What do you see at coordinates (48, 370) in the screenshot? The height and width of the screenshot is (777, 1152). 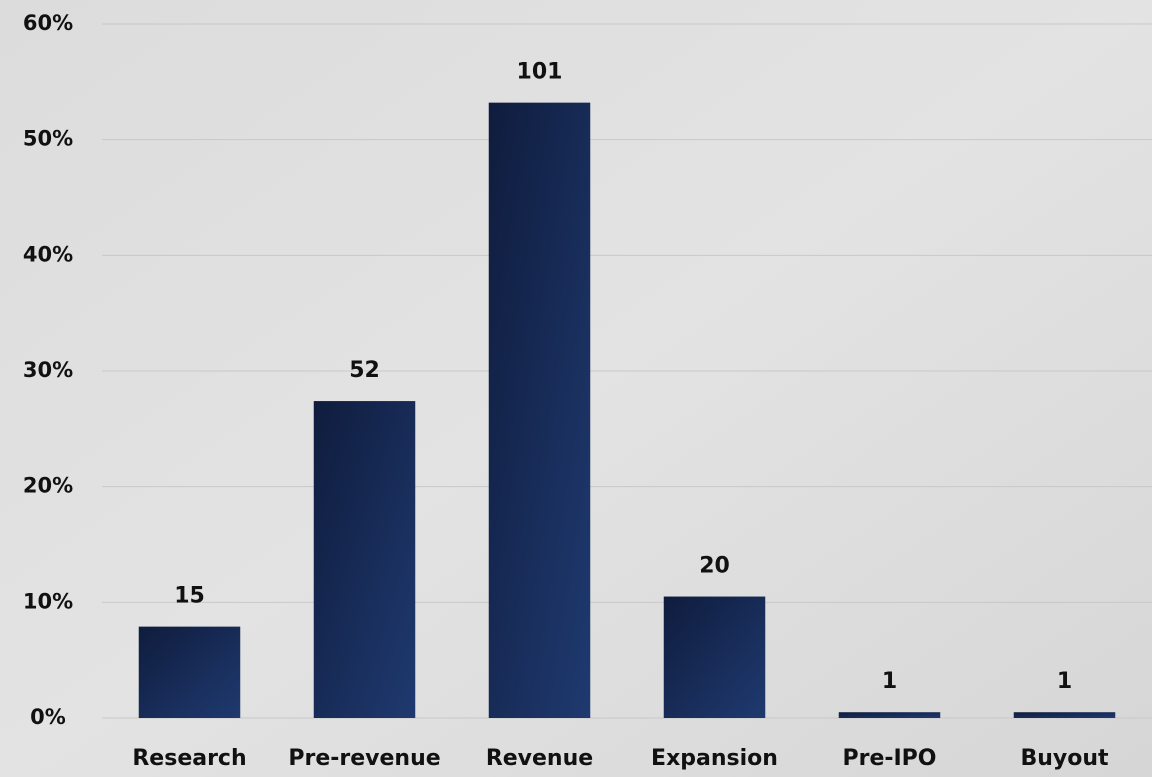 I see `y-tick-label: 30%` at bounding box center [48, 370].